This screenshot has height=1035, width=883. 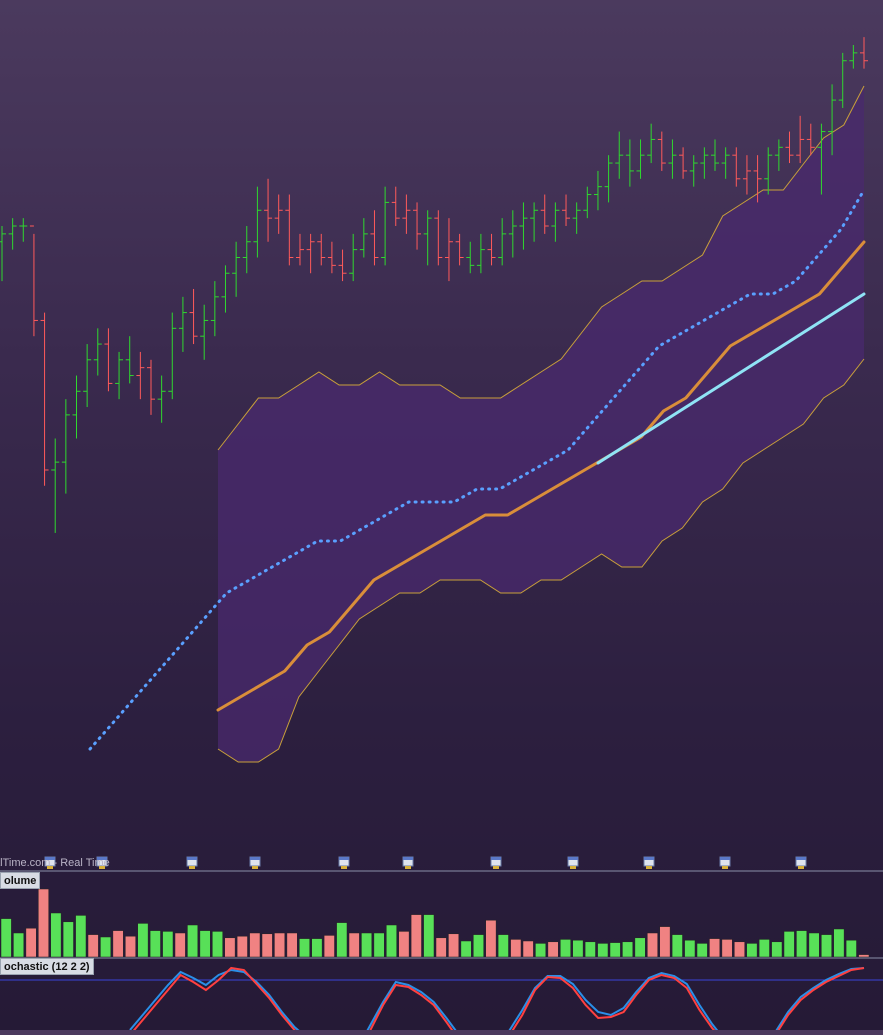 What do you see at coordinates (20, 880) in the screenshot?
I see `volume-panel-label: olume` at bounding box center [20, 880].